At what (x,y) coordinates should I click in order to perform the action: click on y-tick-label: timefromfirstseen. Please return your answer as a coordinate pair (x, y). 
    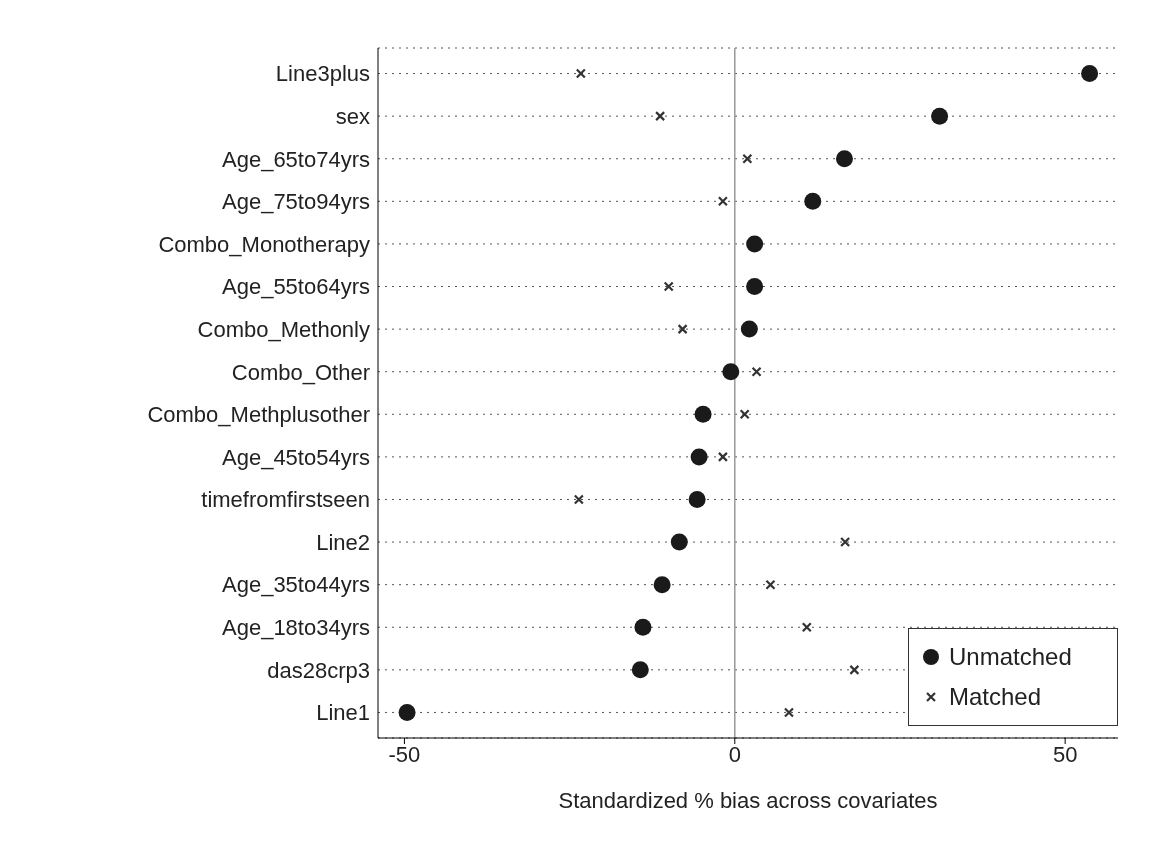
    Looking at the image, I should click on (285, 500).